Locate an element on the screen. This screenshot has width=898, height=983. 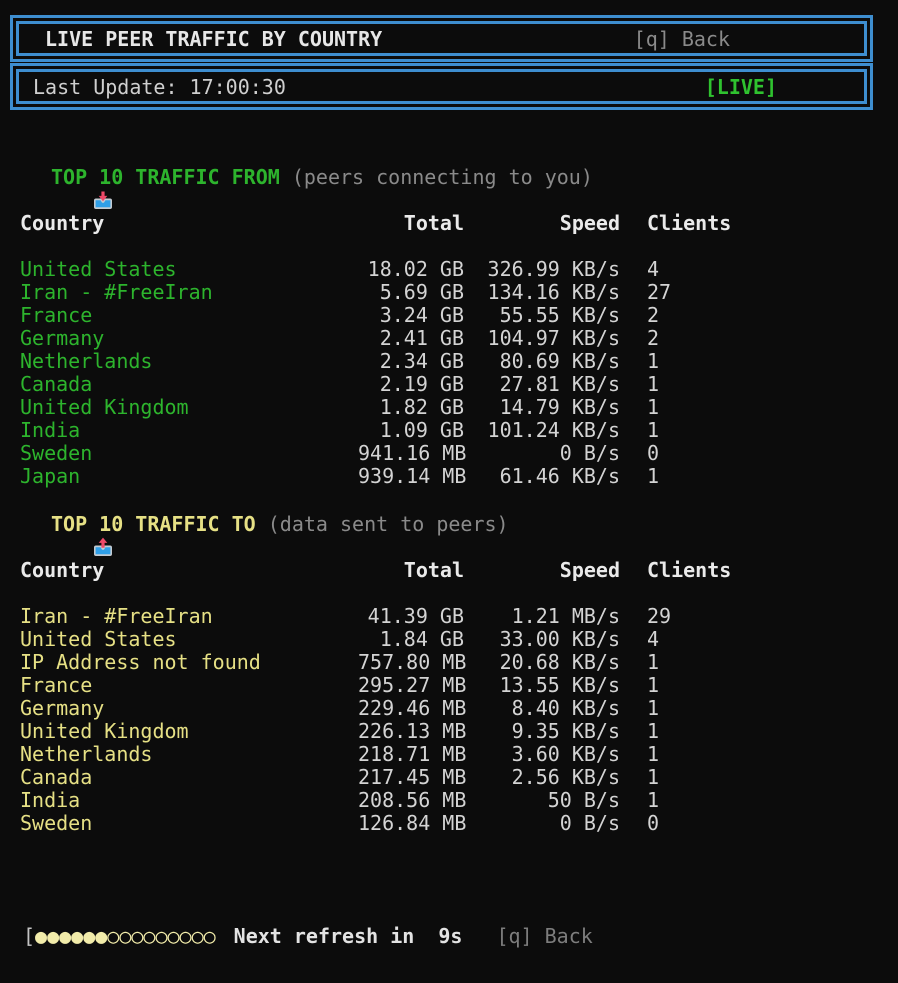
table-row: United States 1.84 GB 33.00 KB/s 4 is located at coordinates (459, 639).